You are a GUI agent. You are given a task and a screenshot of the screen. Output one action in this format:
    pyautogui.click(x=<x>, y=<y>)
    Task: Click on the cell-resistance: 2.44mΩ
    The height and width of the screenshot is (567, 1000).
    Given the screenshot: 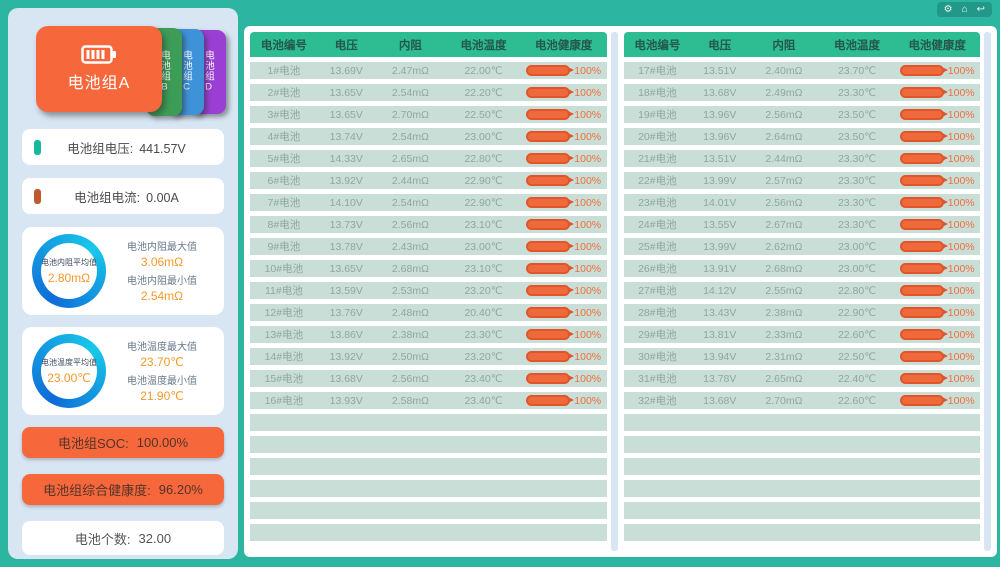 What is the action you would take?
    pyautogui.click(x=784, y=158)
    